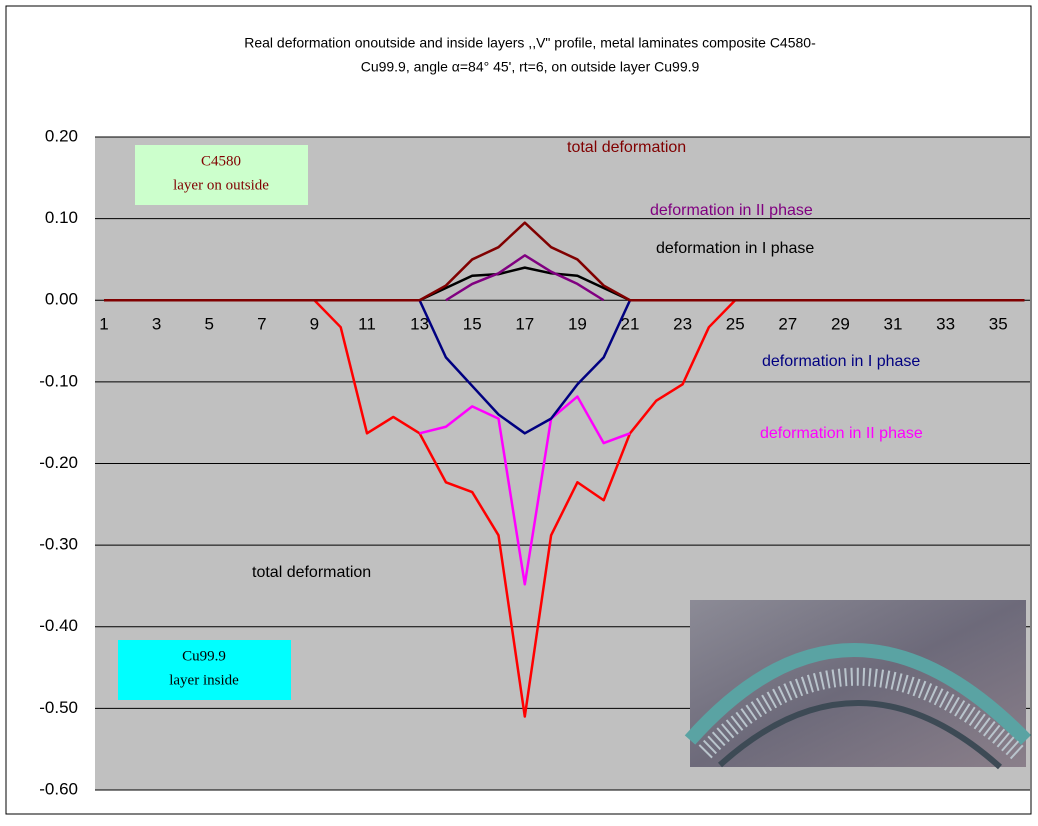 This screenshot has width=1038, height=826. Describe the element at coordinates (58, 380) in the screenshot. I see `y-tick-label: -0.10` at that location.